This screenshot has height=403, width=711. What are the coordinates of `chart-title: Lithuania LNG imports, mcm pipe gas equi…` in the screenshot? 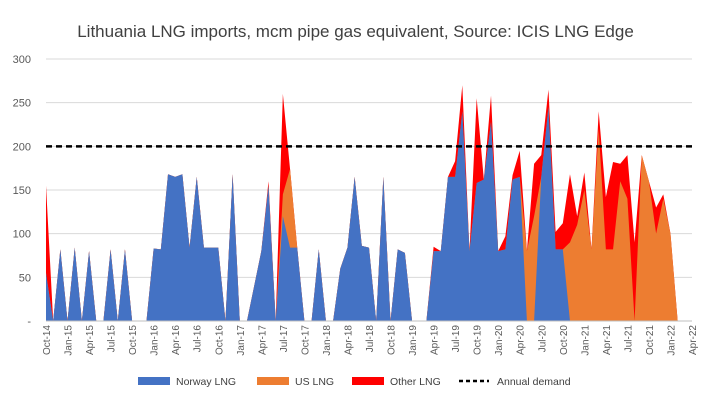 It's located at (355, 31).